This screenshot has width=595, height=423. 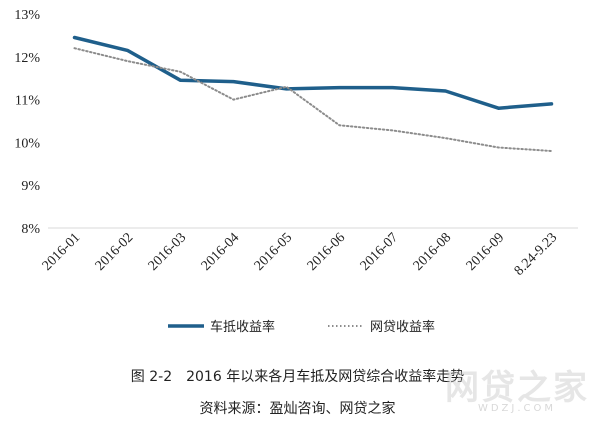 What do you see at coordinates (274, 252) in the screenshot?
I see `x-tick-label: 2016-05` at bounding box center [274, 252].